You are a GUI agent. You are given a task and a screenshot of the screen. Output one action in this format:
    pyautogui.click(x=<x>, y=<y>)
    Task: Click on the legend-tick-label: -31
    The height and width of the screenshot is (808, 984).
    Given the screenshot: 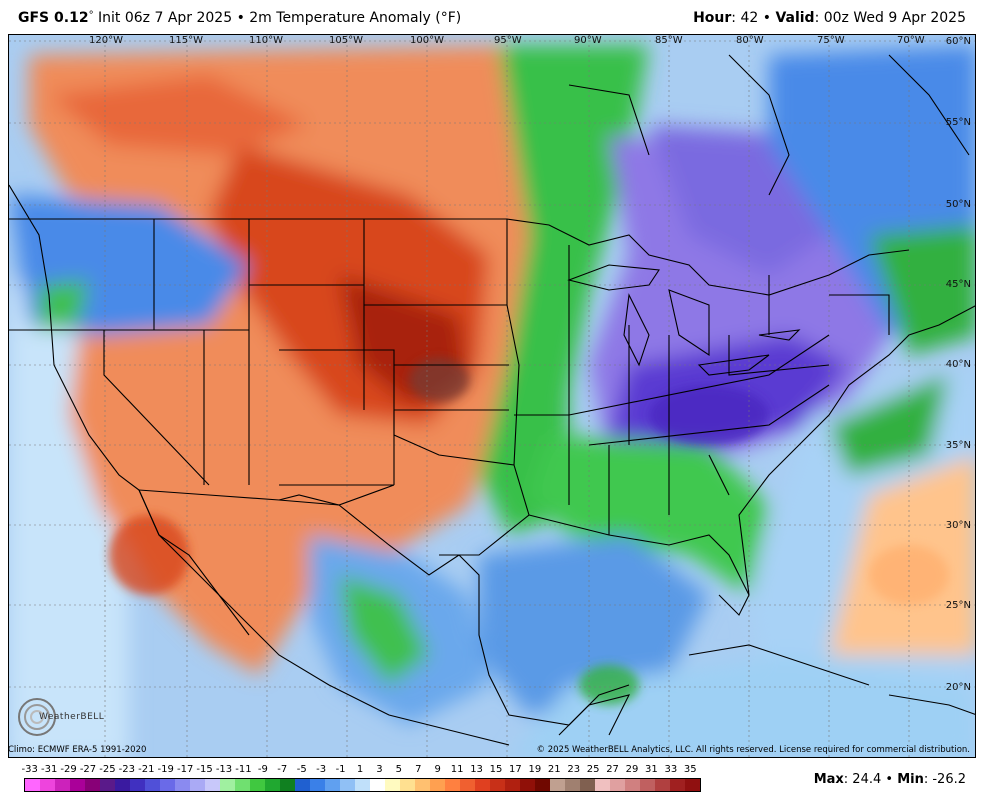 What is the action you would take?
    pyautogui.click(x=49, y=769)
    